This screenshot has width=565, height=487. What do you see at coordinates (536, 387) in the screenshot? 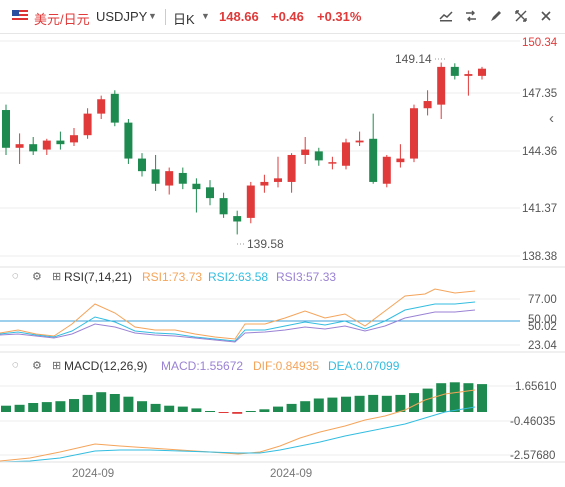
I see `macd-tick: 1.65610` at bounding box center [536, 387].